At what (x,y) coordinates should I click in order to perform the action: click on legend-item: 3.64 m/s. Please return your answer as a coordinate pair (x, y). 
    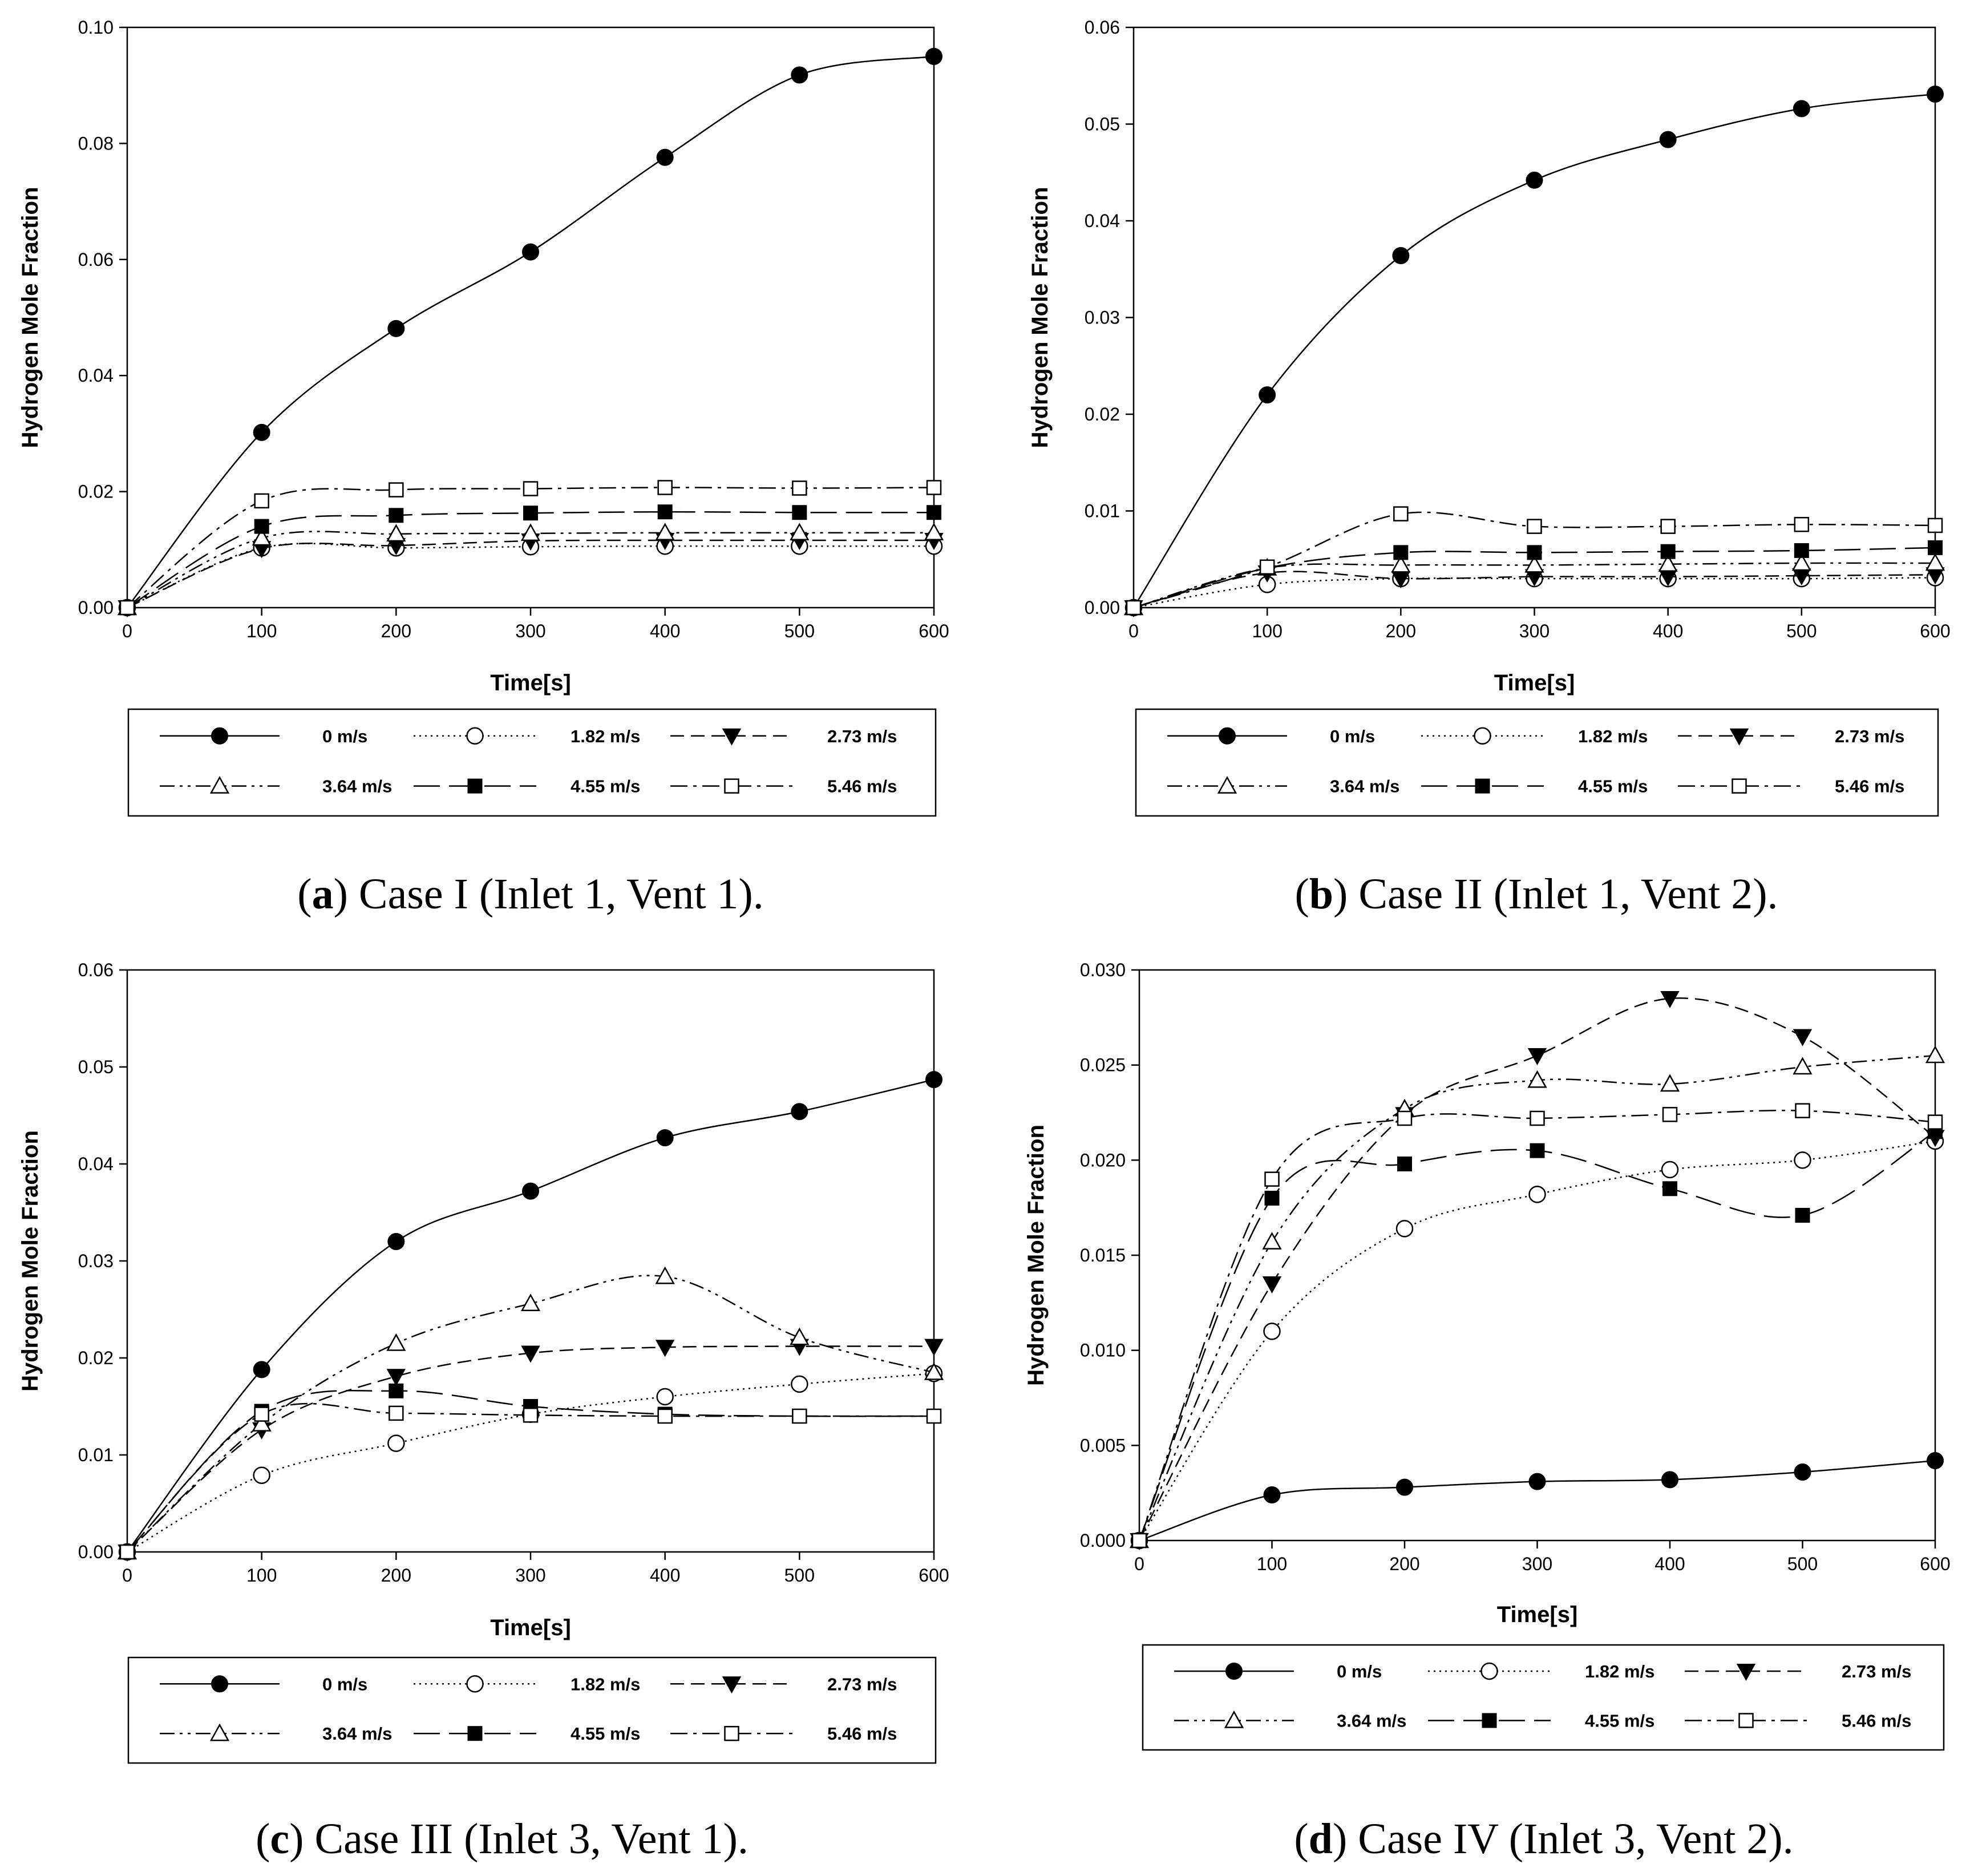
    Looking at the image, I should click on (276, 1733).